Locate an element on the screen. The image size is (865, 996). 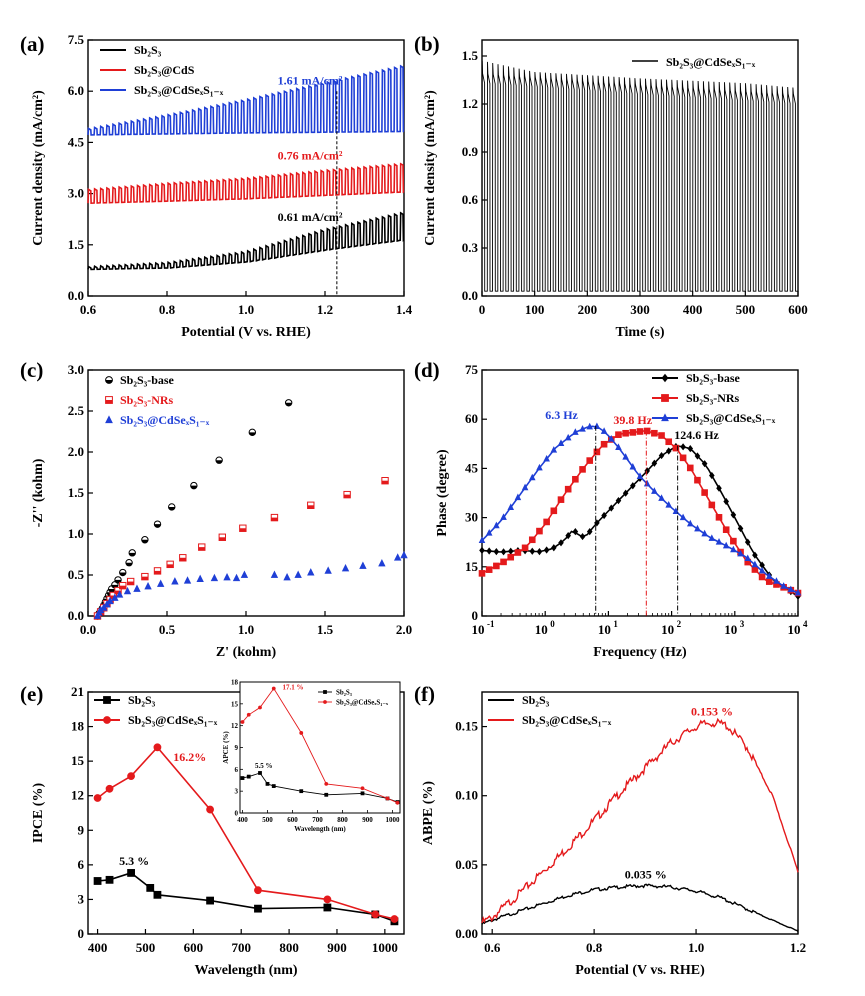
legend-label: Sb₂S₃@CdSeₓS₁₋ₓ is located at coordinates (165, 420).